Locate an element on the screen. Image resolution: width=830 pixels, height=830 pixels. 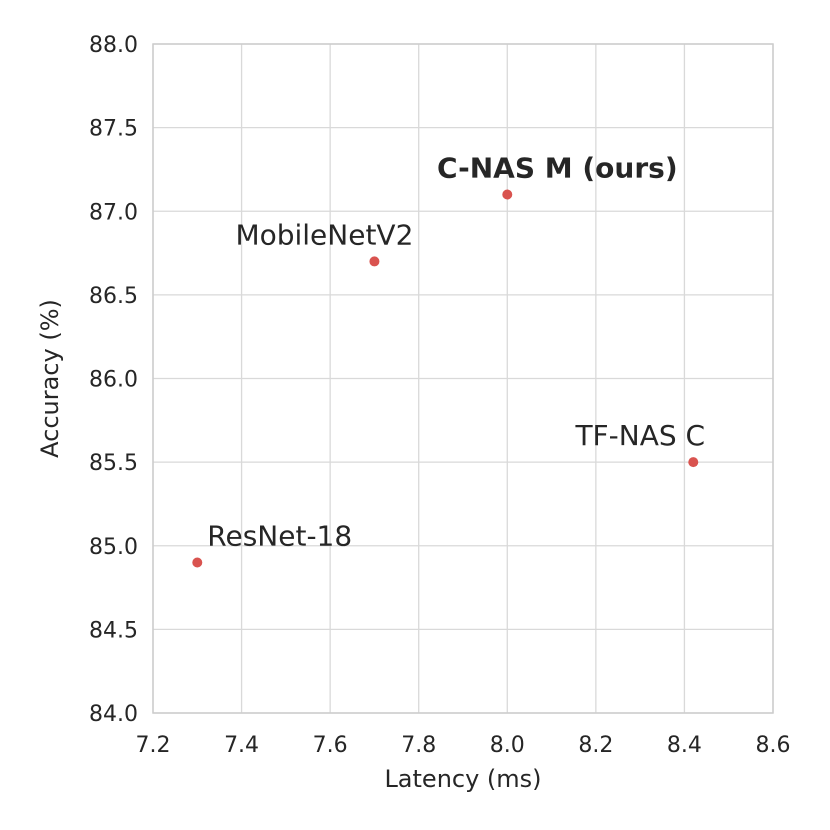
y-tick-labels: 84.0 84.5 85.0 85.5 86.0 86.5 87.0 87.5 88.0 is located at coordinates (113, 380).